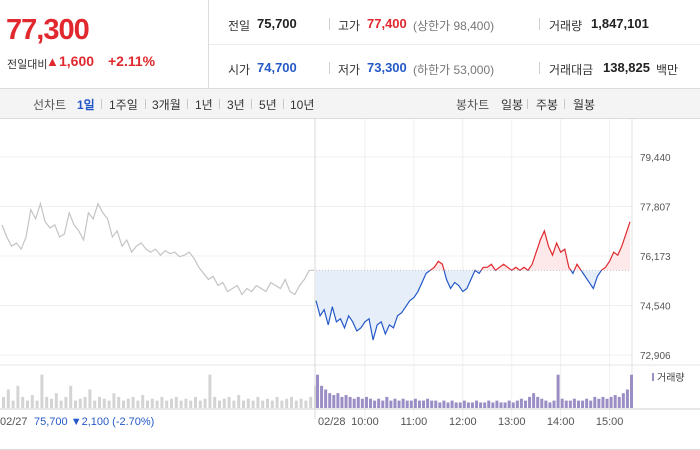 The width and height of the screenshot is (700, 450). I want to click on candle-weekly-button: 주봉, so click(547, 105).